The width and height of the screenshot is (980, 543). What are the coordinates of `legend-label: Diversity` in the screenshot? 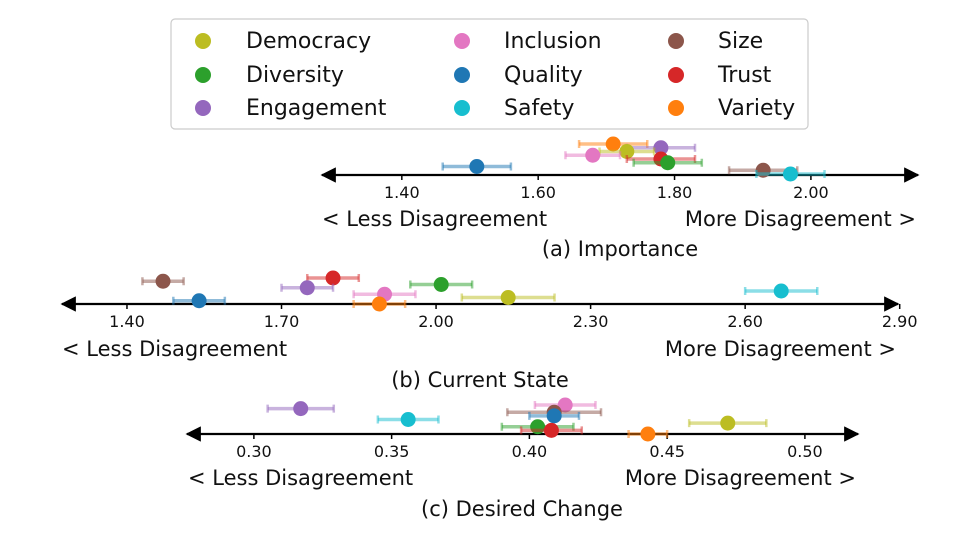 It's located at (295, 75).